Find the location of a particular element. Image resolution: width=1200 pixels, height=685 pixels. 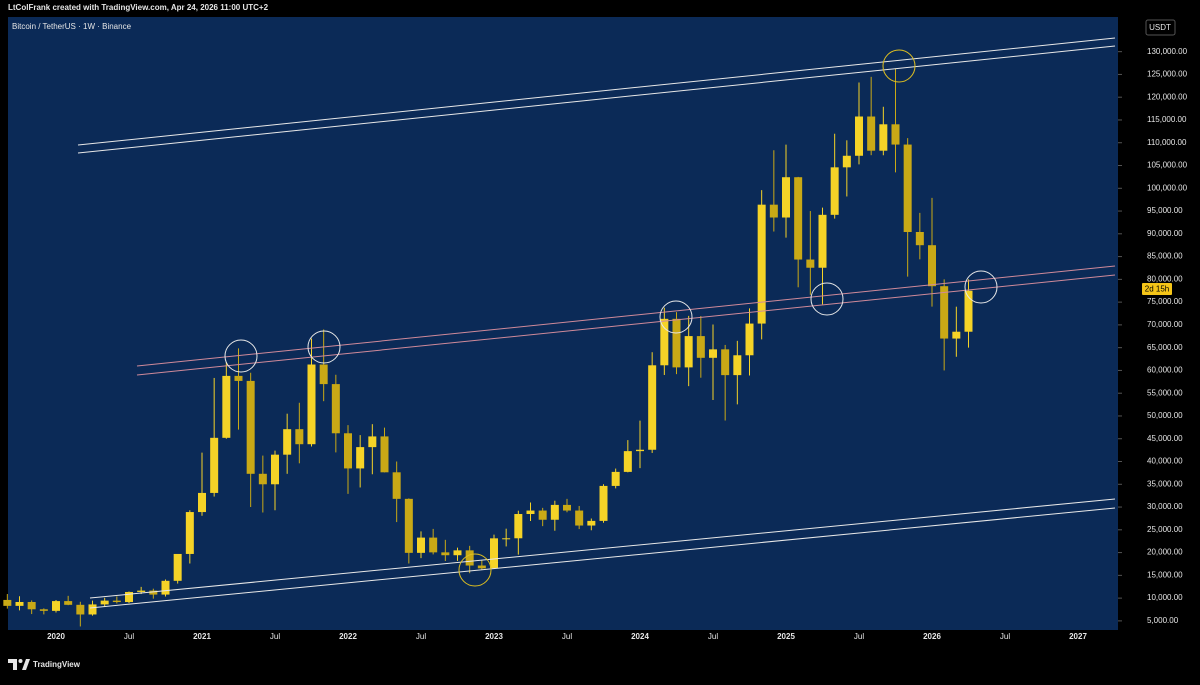

x-tick-label: 2023 is located at coordinates (494, 636).